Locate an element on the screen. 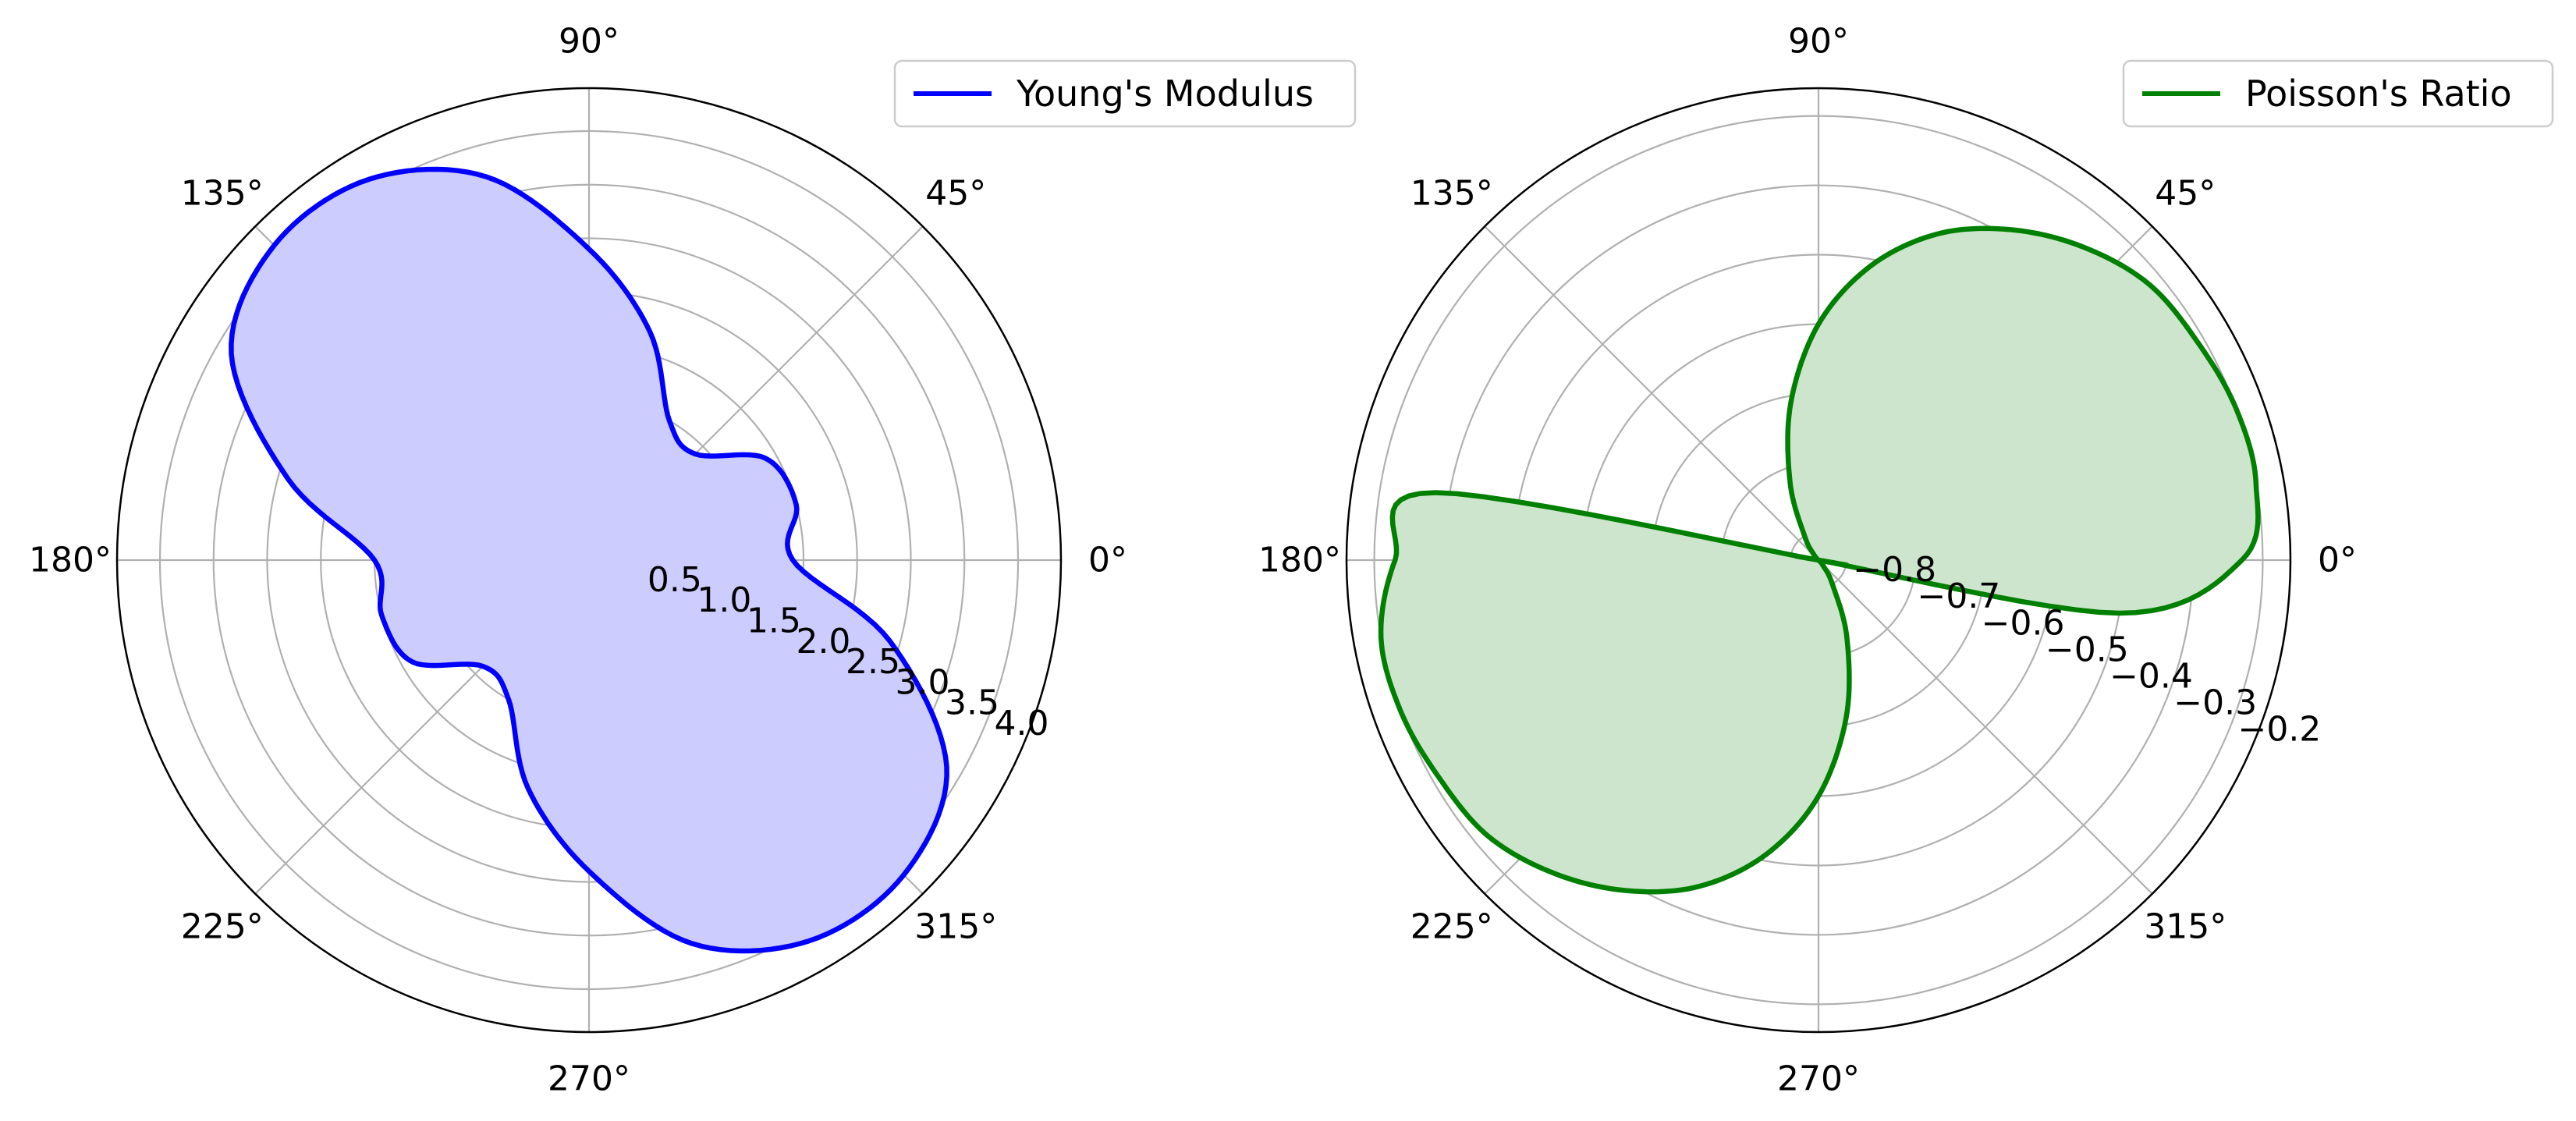  radial-tick-label: 1.5 is located at coordinates (774, 620).